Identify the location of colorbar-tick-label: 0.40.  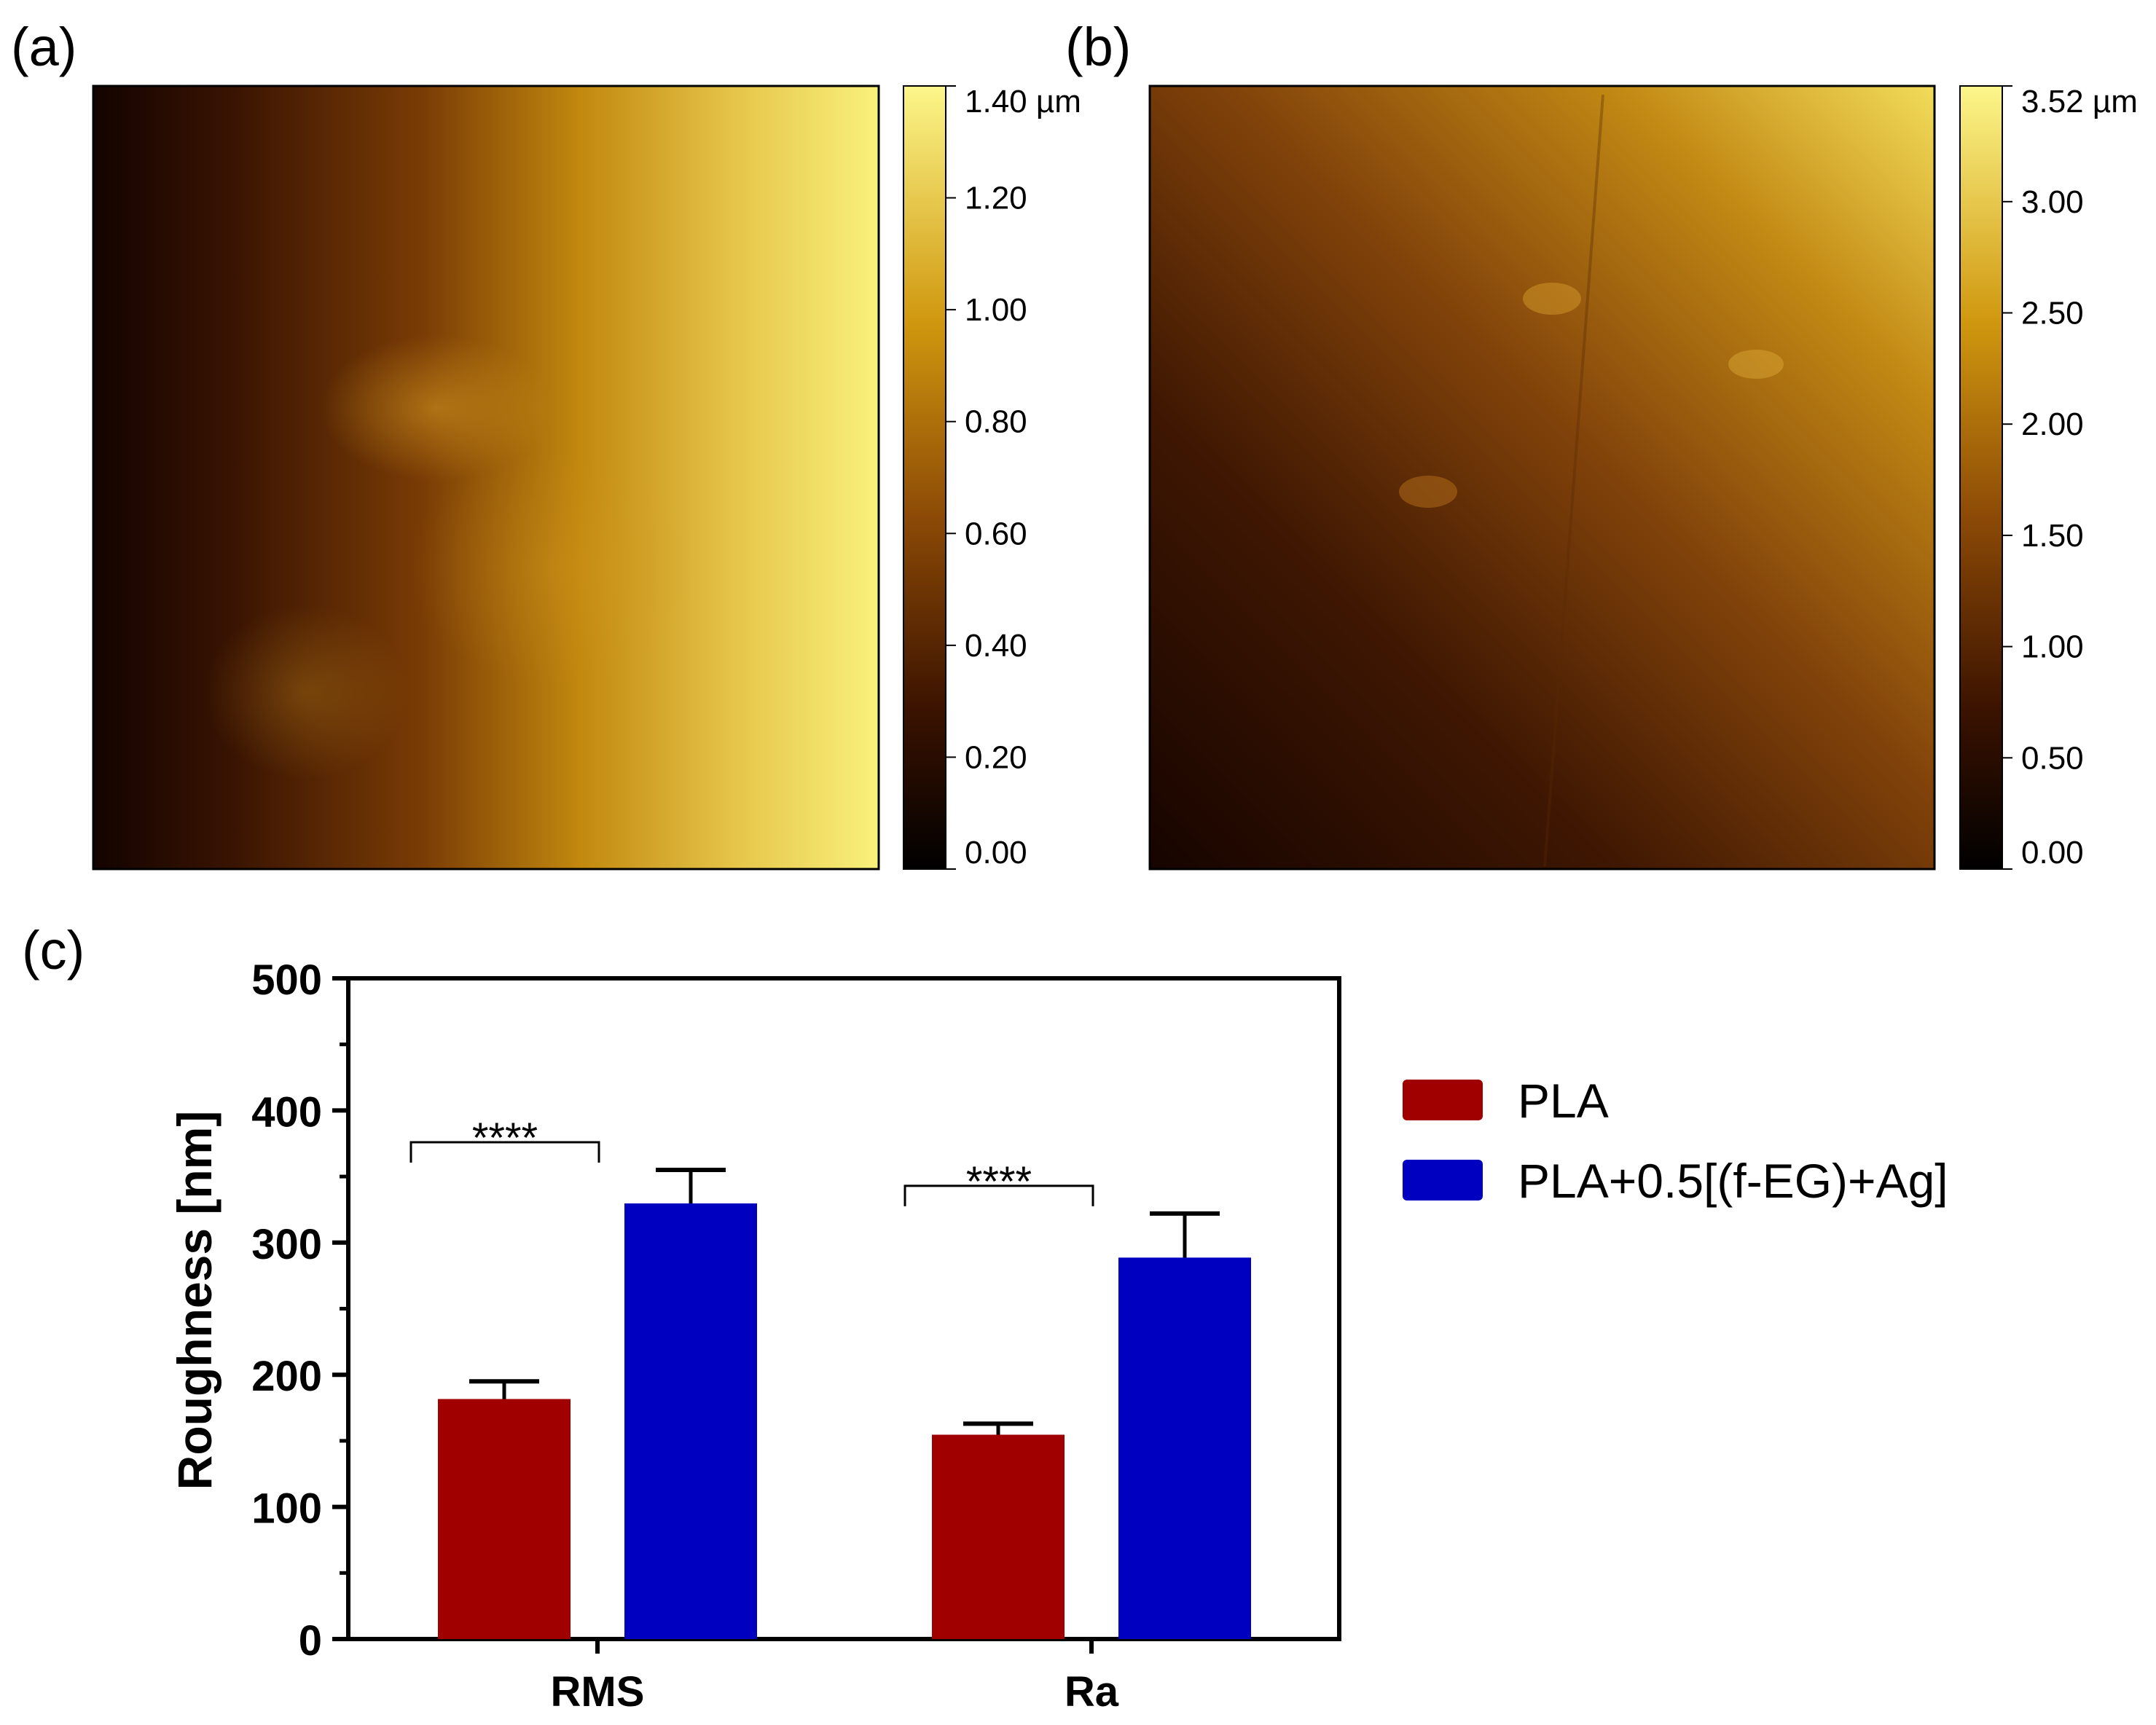
(996, 646).